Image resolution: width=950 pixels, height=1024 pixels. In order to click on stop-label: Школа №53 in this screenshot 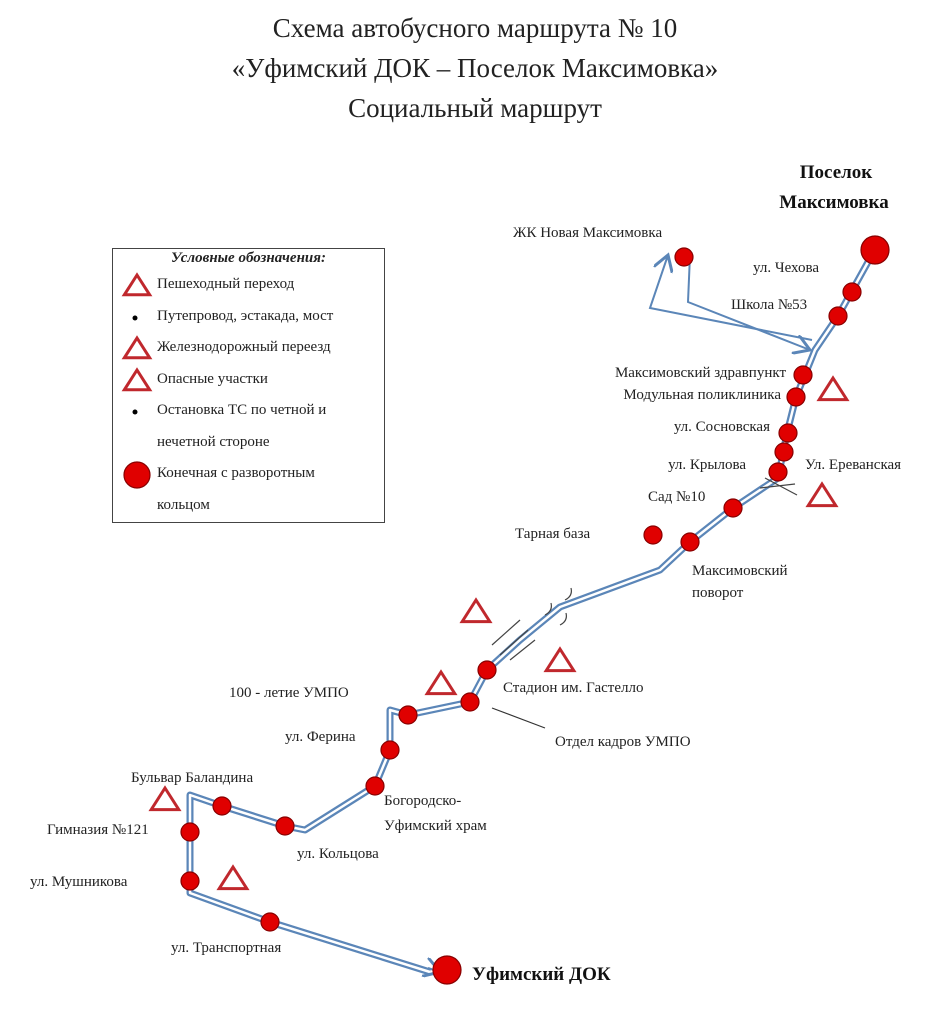, I will do `click(769, 305)`.